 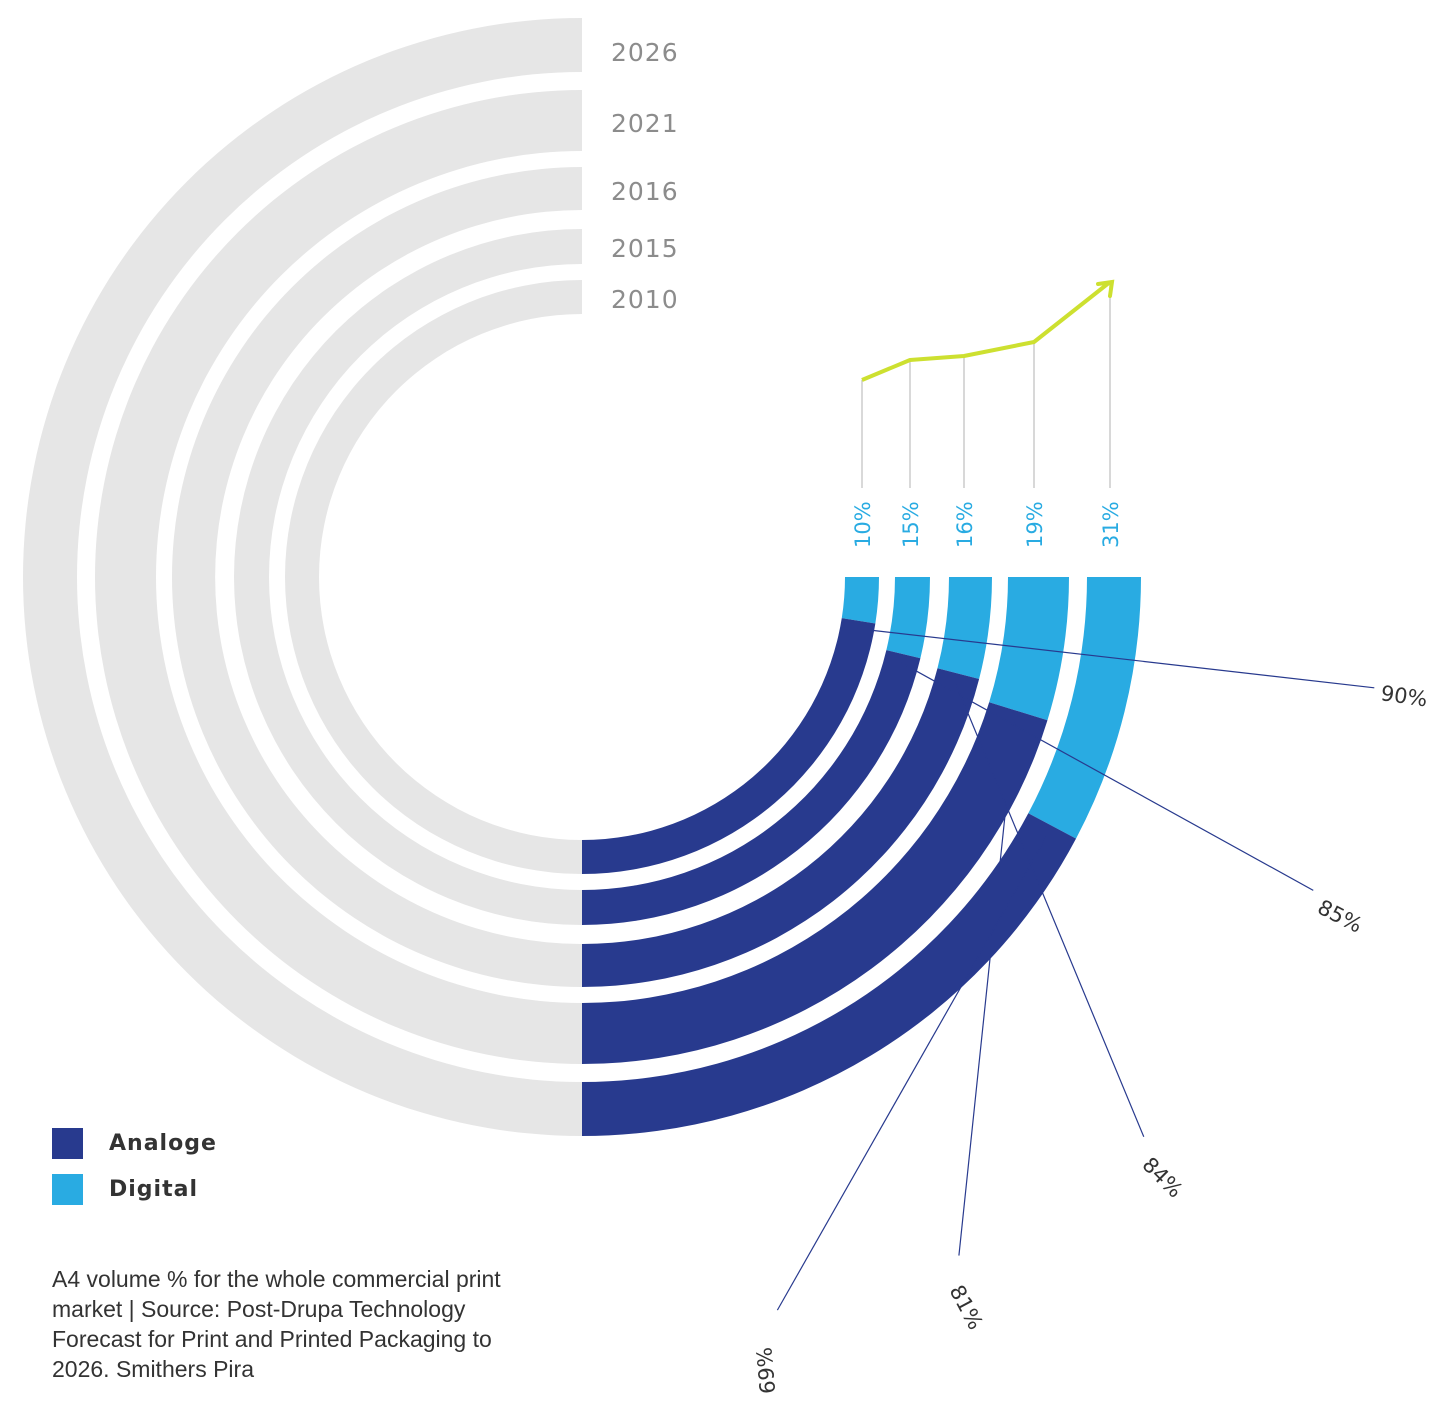 What do you see at coordinates (765, 1370) in the screenshot?
I see `analog-pct-label-2026: %69` at bounding box center [765, 1370].